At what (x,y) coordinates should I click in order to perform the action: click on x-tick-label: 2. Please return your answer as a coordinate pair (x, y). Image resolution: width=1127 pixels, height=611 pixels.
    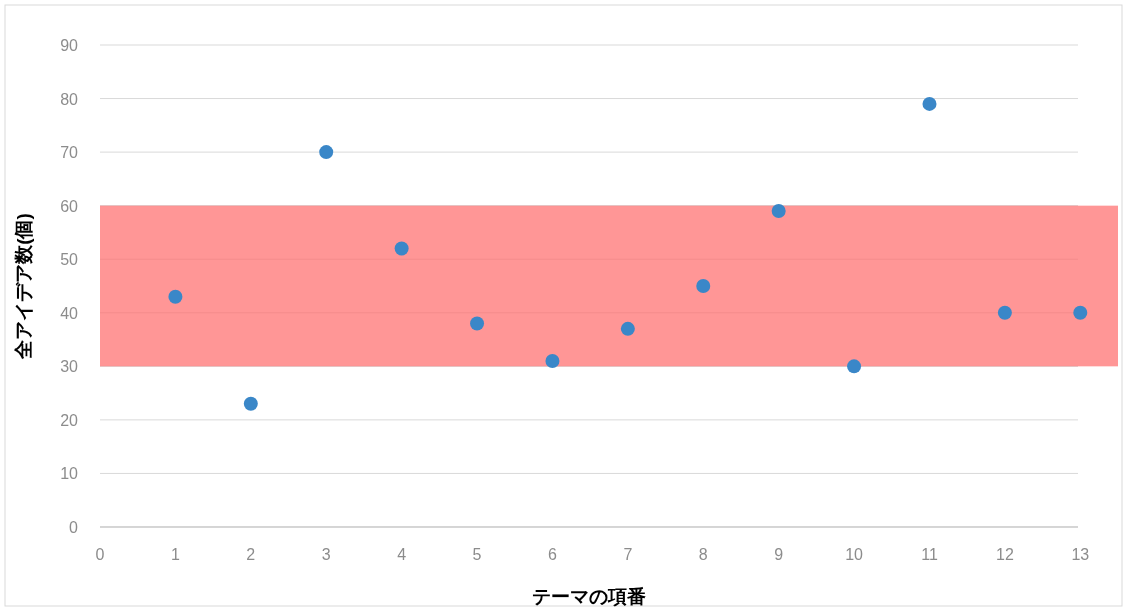
    Looking at the image, I should click on (251, 554).